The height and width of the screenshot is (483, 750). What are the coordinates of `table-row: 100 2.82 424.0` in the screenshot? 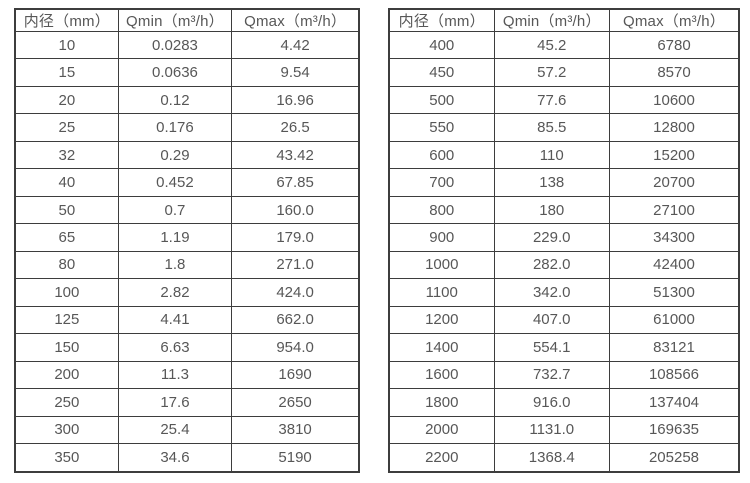 It's located at (187, 292).